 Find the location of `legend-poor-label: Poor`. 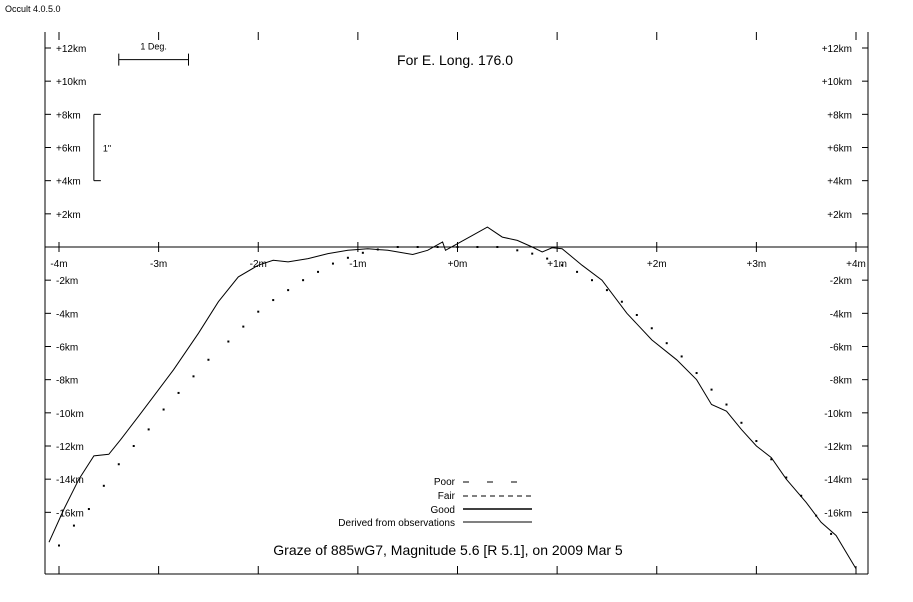

legend-poor-label: Poor is located at coordinates (445, 482).